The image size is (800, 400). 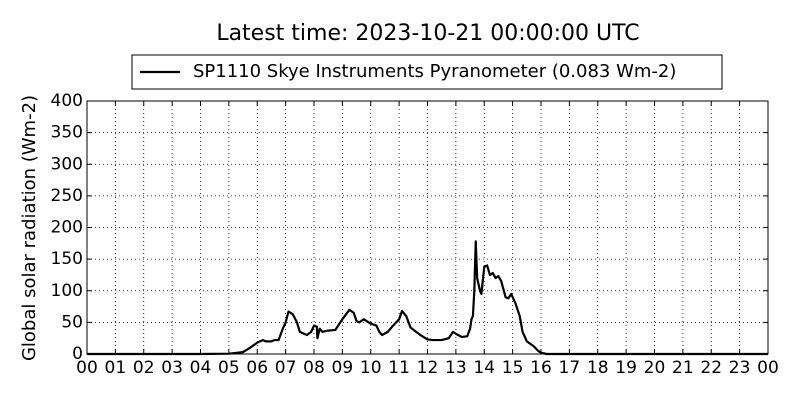 What do you see at coordinates (67, 164) in the screenshot?
I see `y-tick-label: 300` at bounding box center [67, 164].